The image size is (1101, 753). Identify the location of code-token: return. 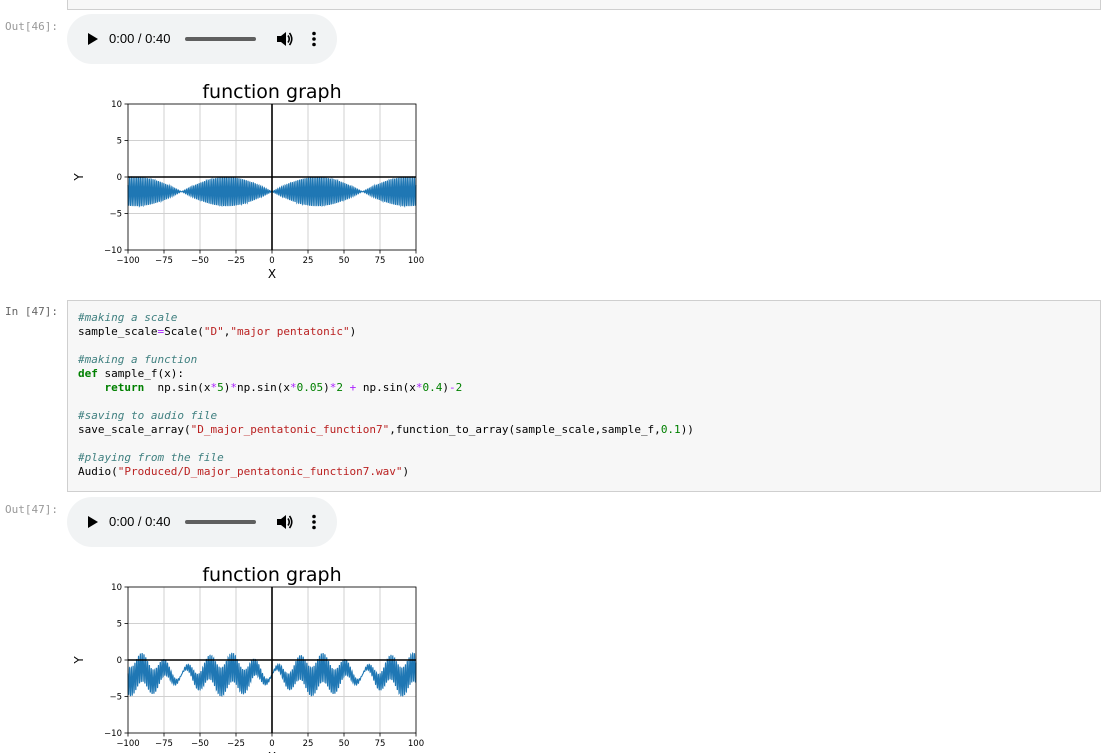
(124, 387).